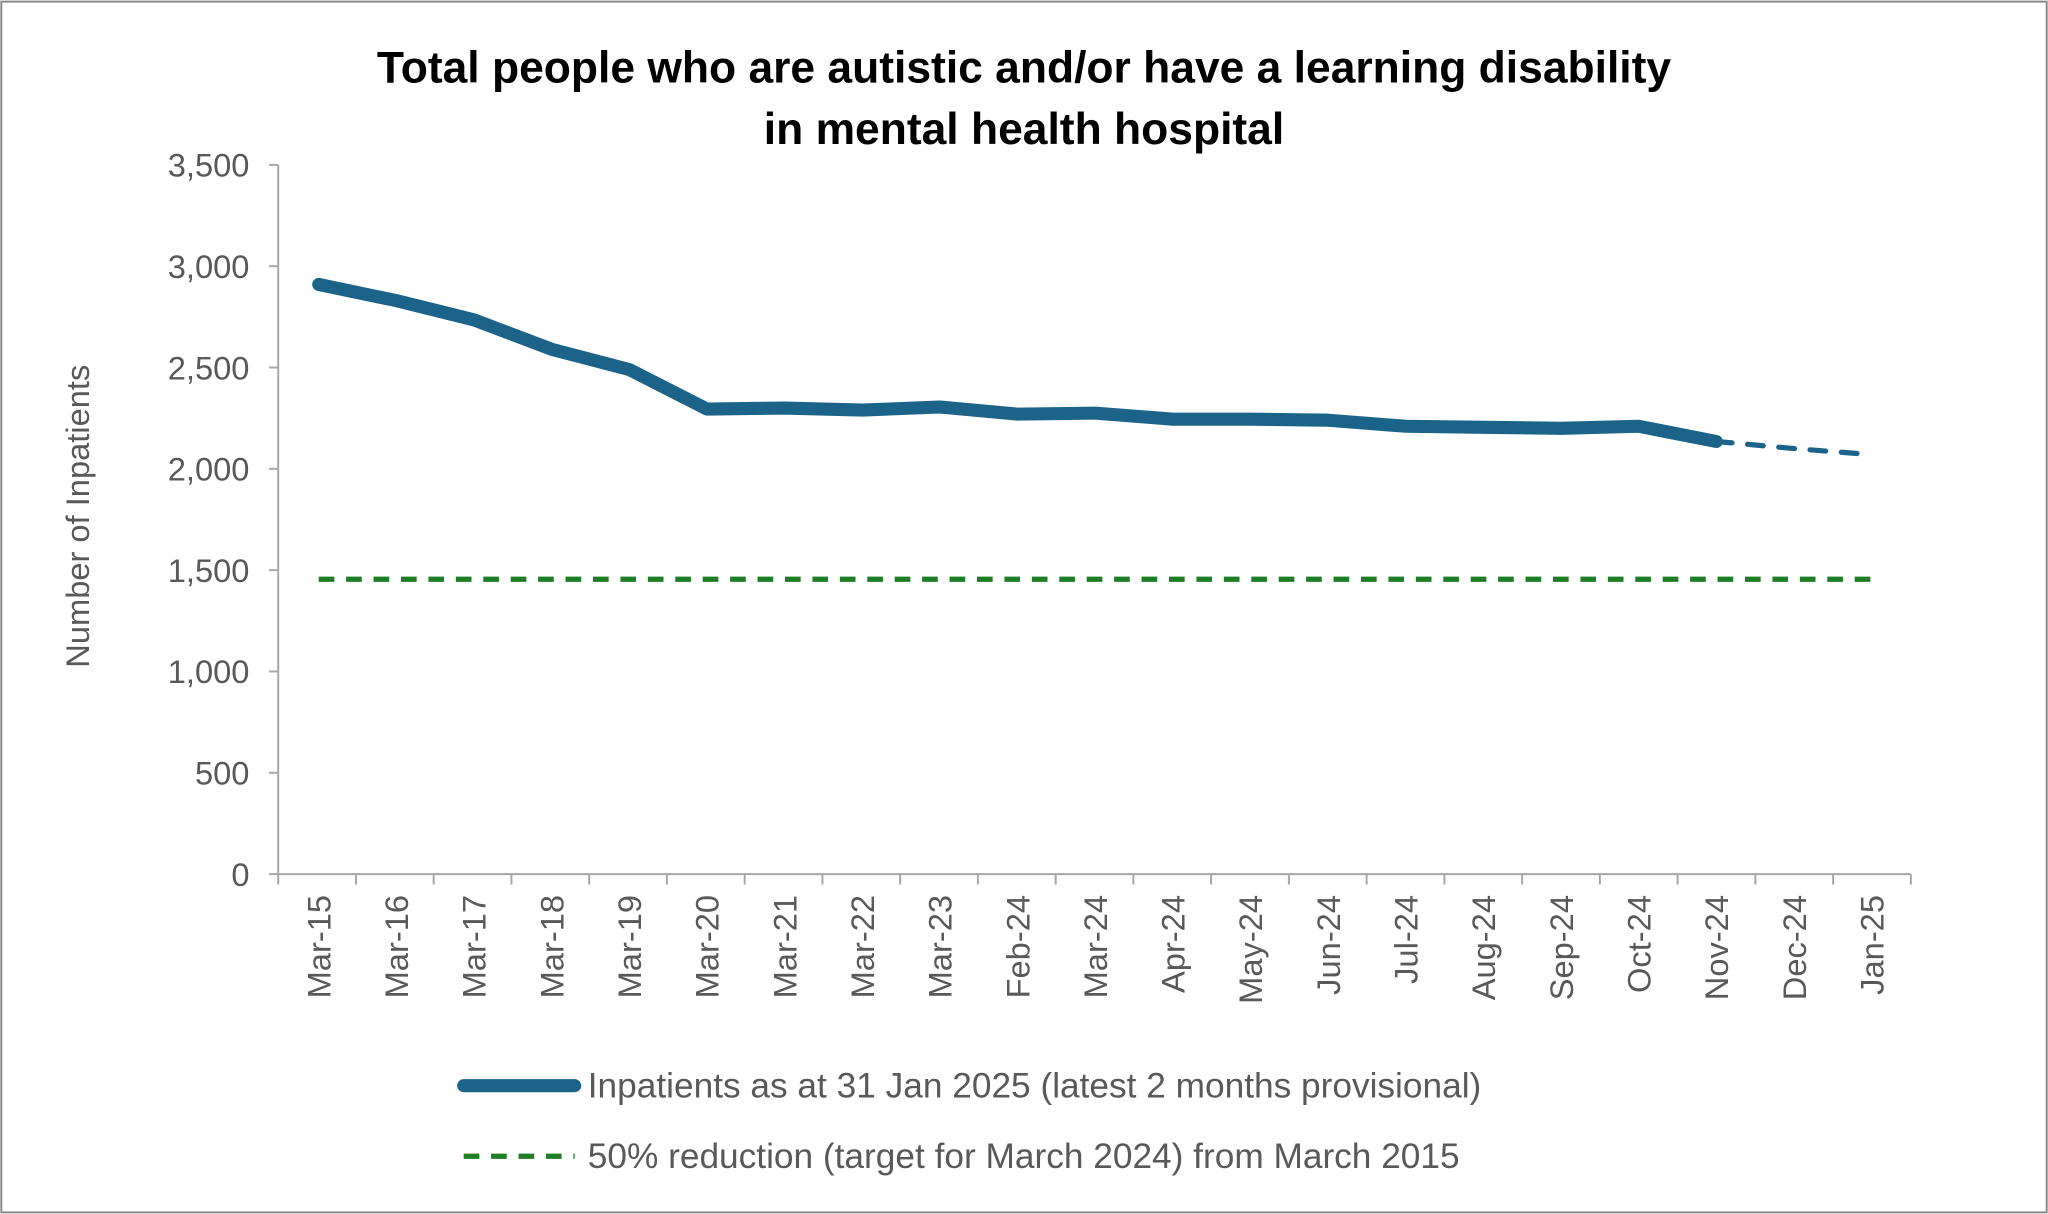  What do you see at coordinates (707, 946) in the screenshot?
I see `x-tick-label: Mar-20` at bounding box center [707, 946].